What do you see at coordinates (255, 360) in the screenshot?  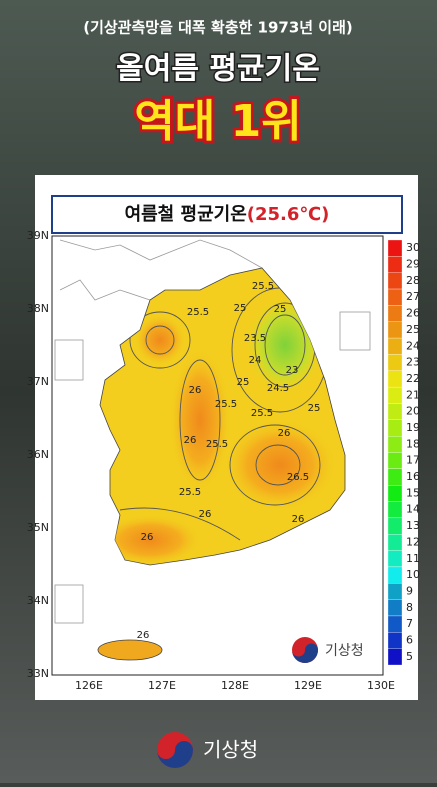 I see `contour-label: 24` at bounding box center [255, 360].